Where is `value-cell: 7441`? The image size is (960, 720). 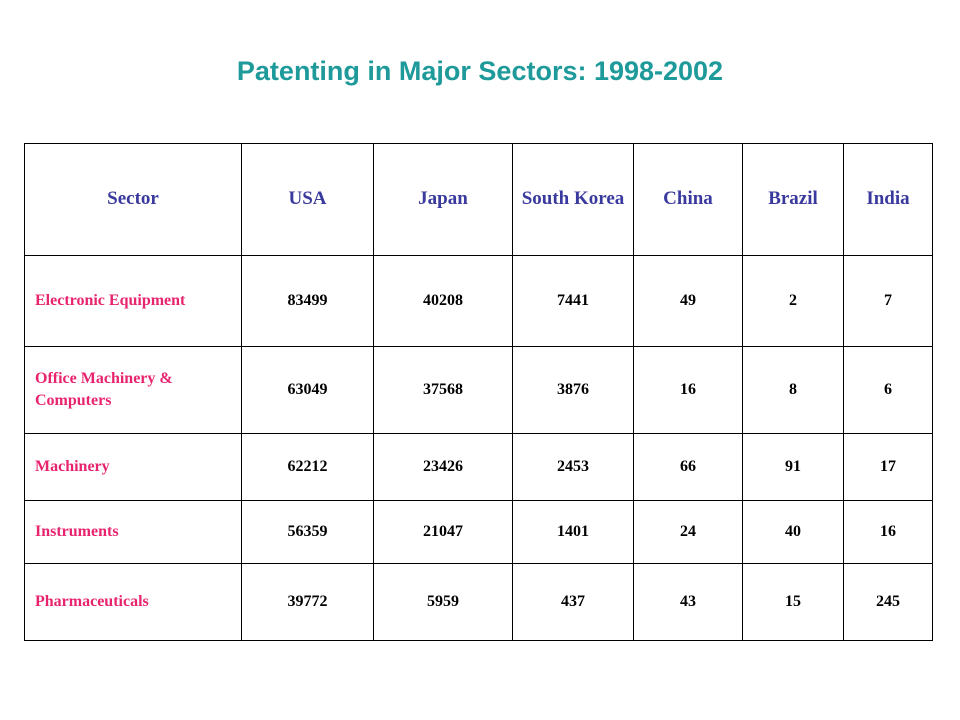 value-cell: 7441 is located at coordinates (573, 301).